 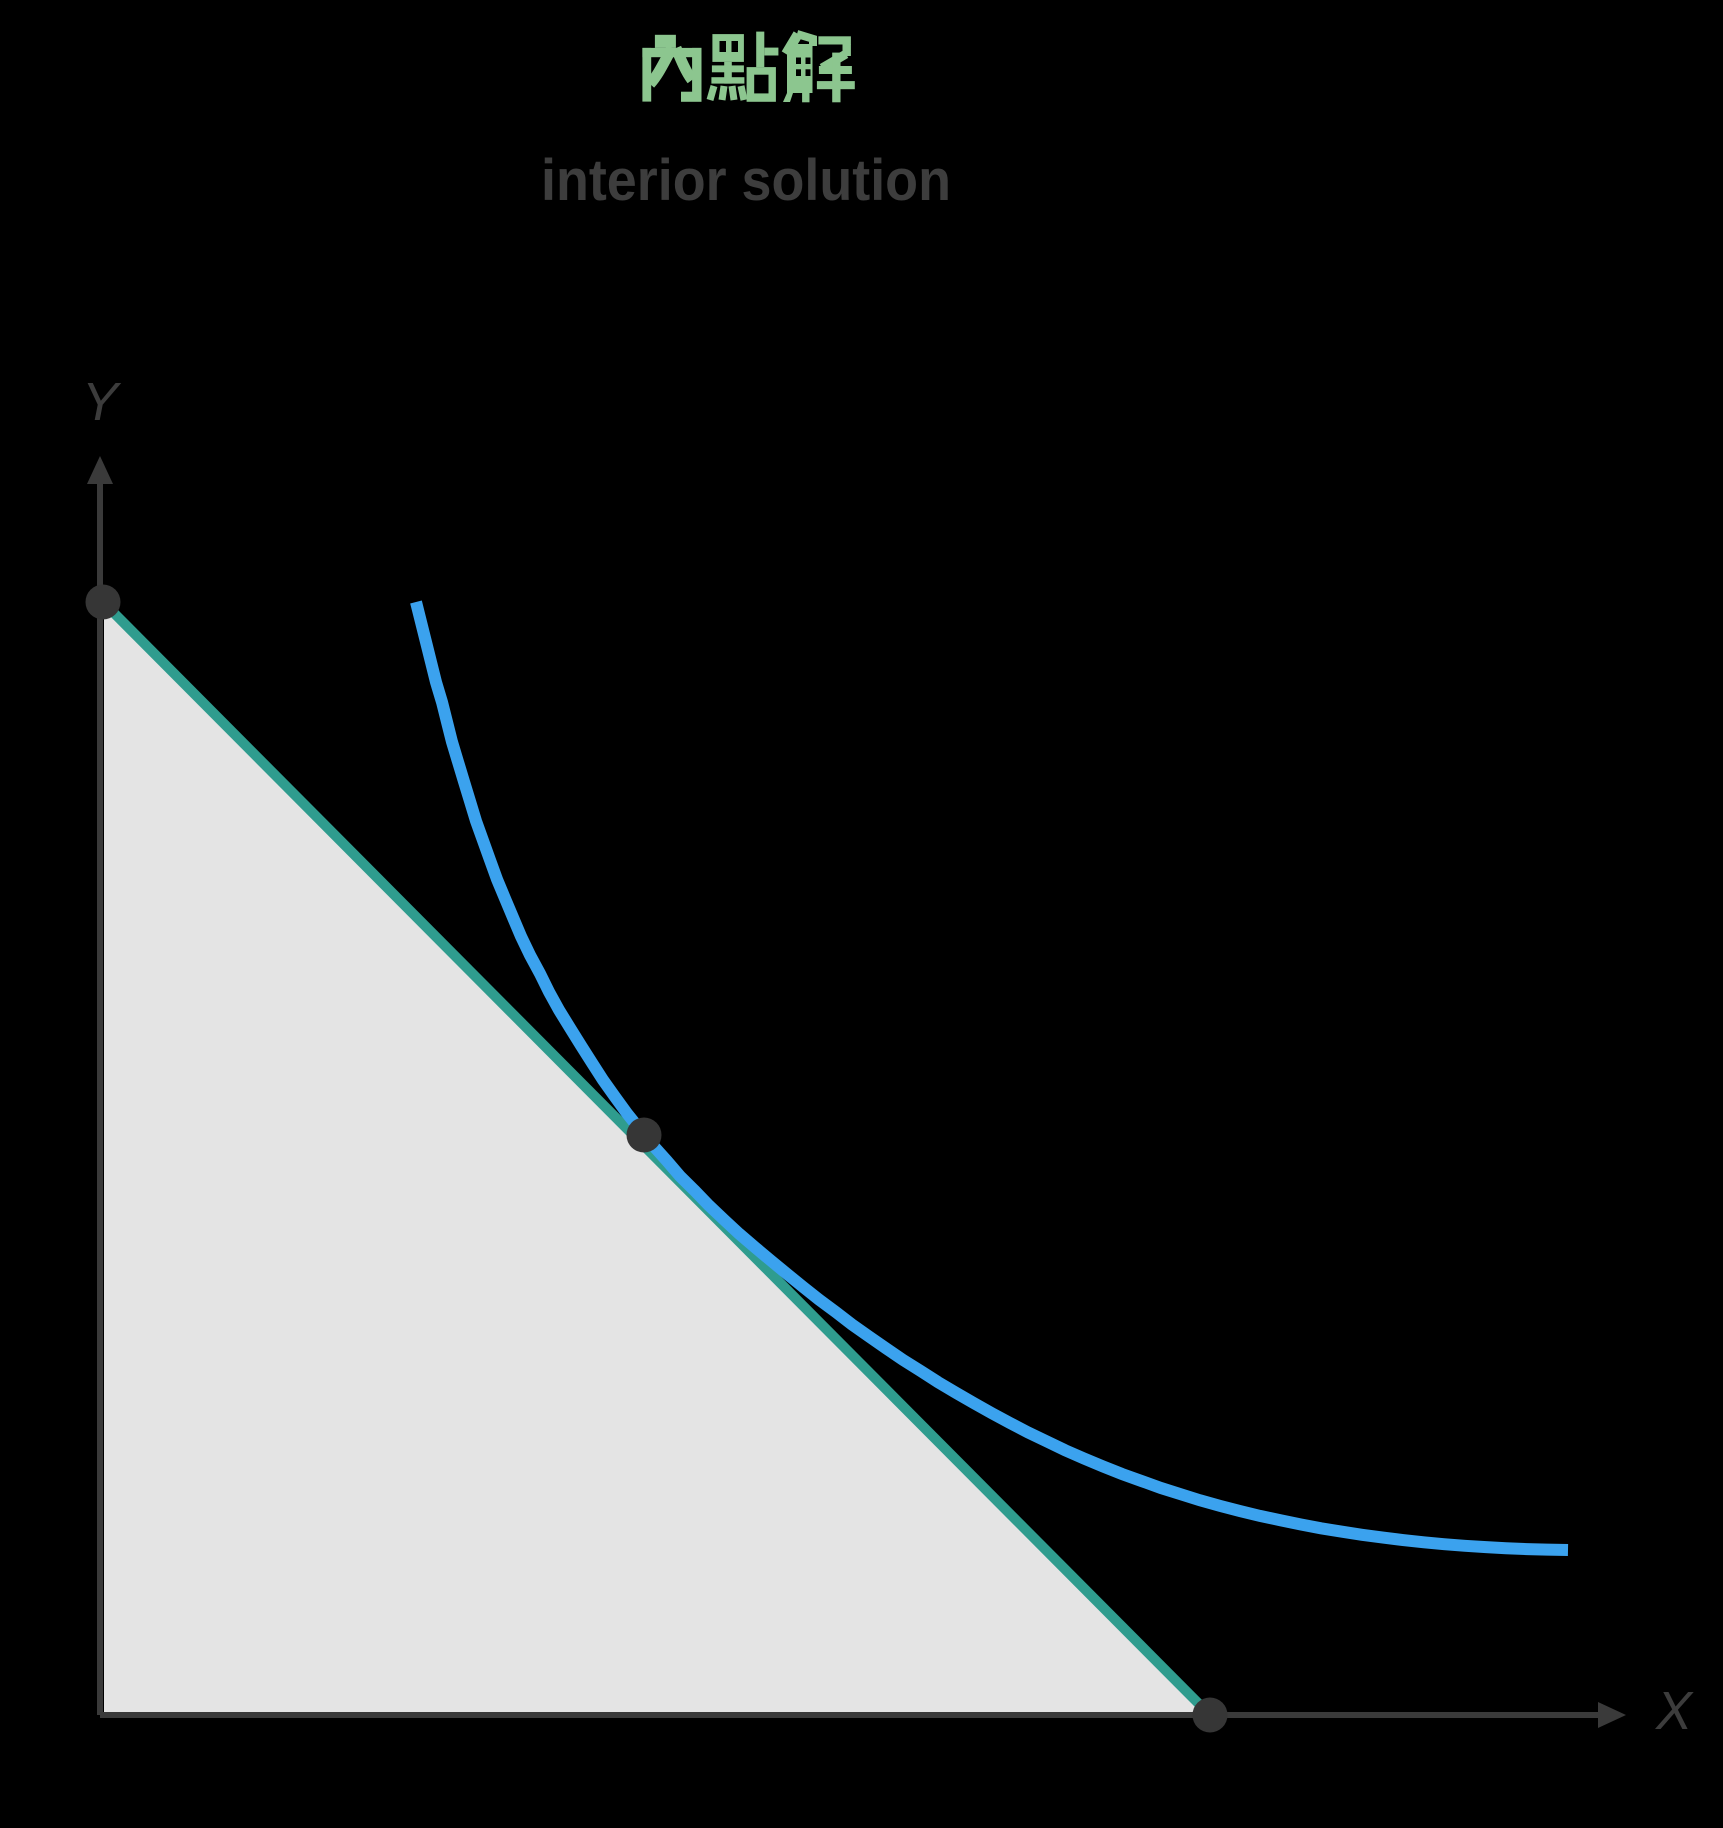 I want to click on svg-text: Y, so click(x=102, y=402).